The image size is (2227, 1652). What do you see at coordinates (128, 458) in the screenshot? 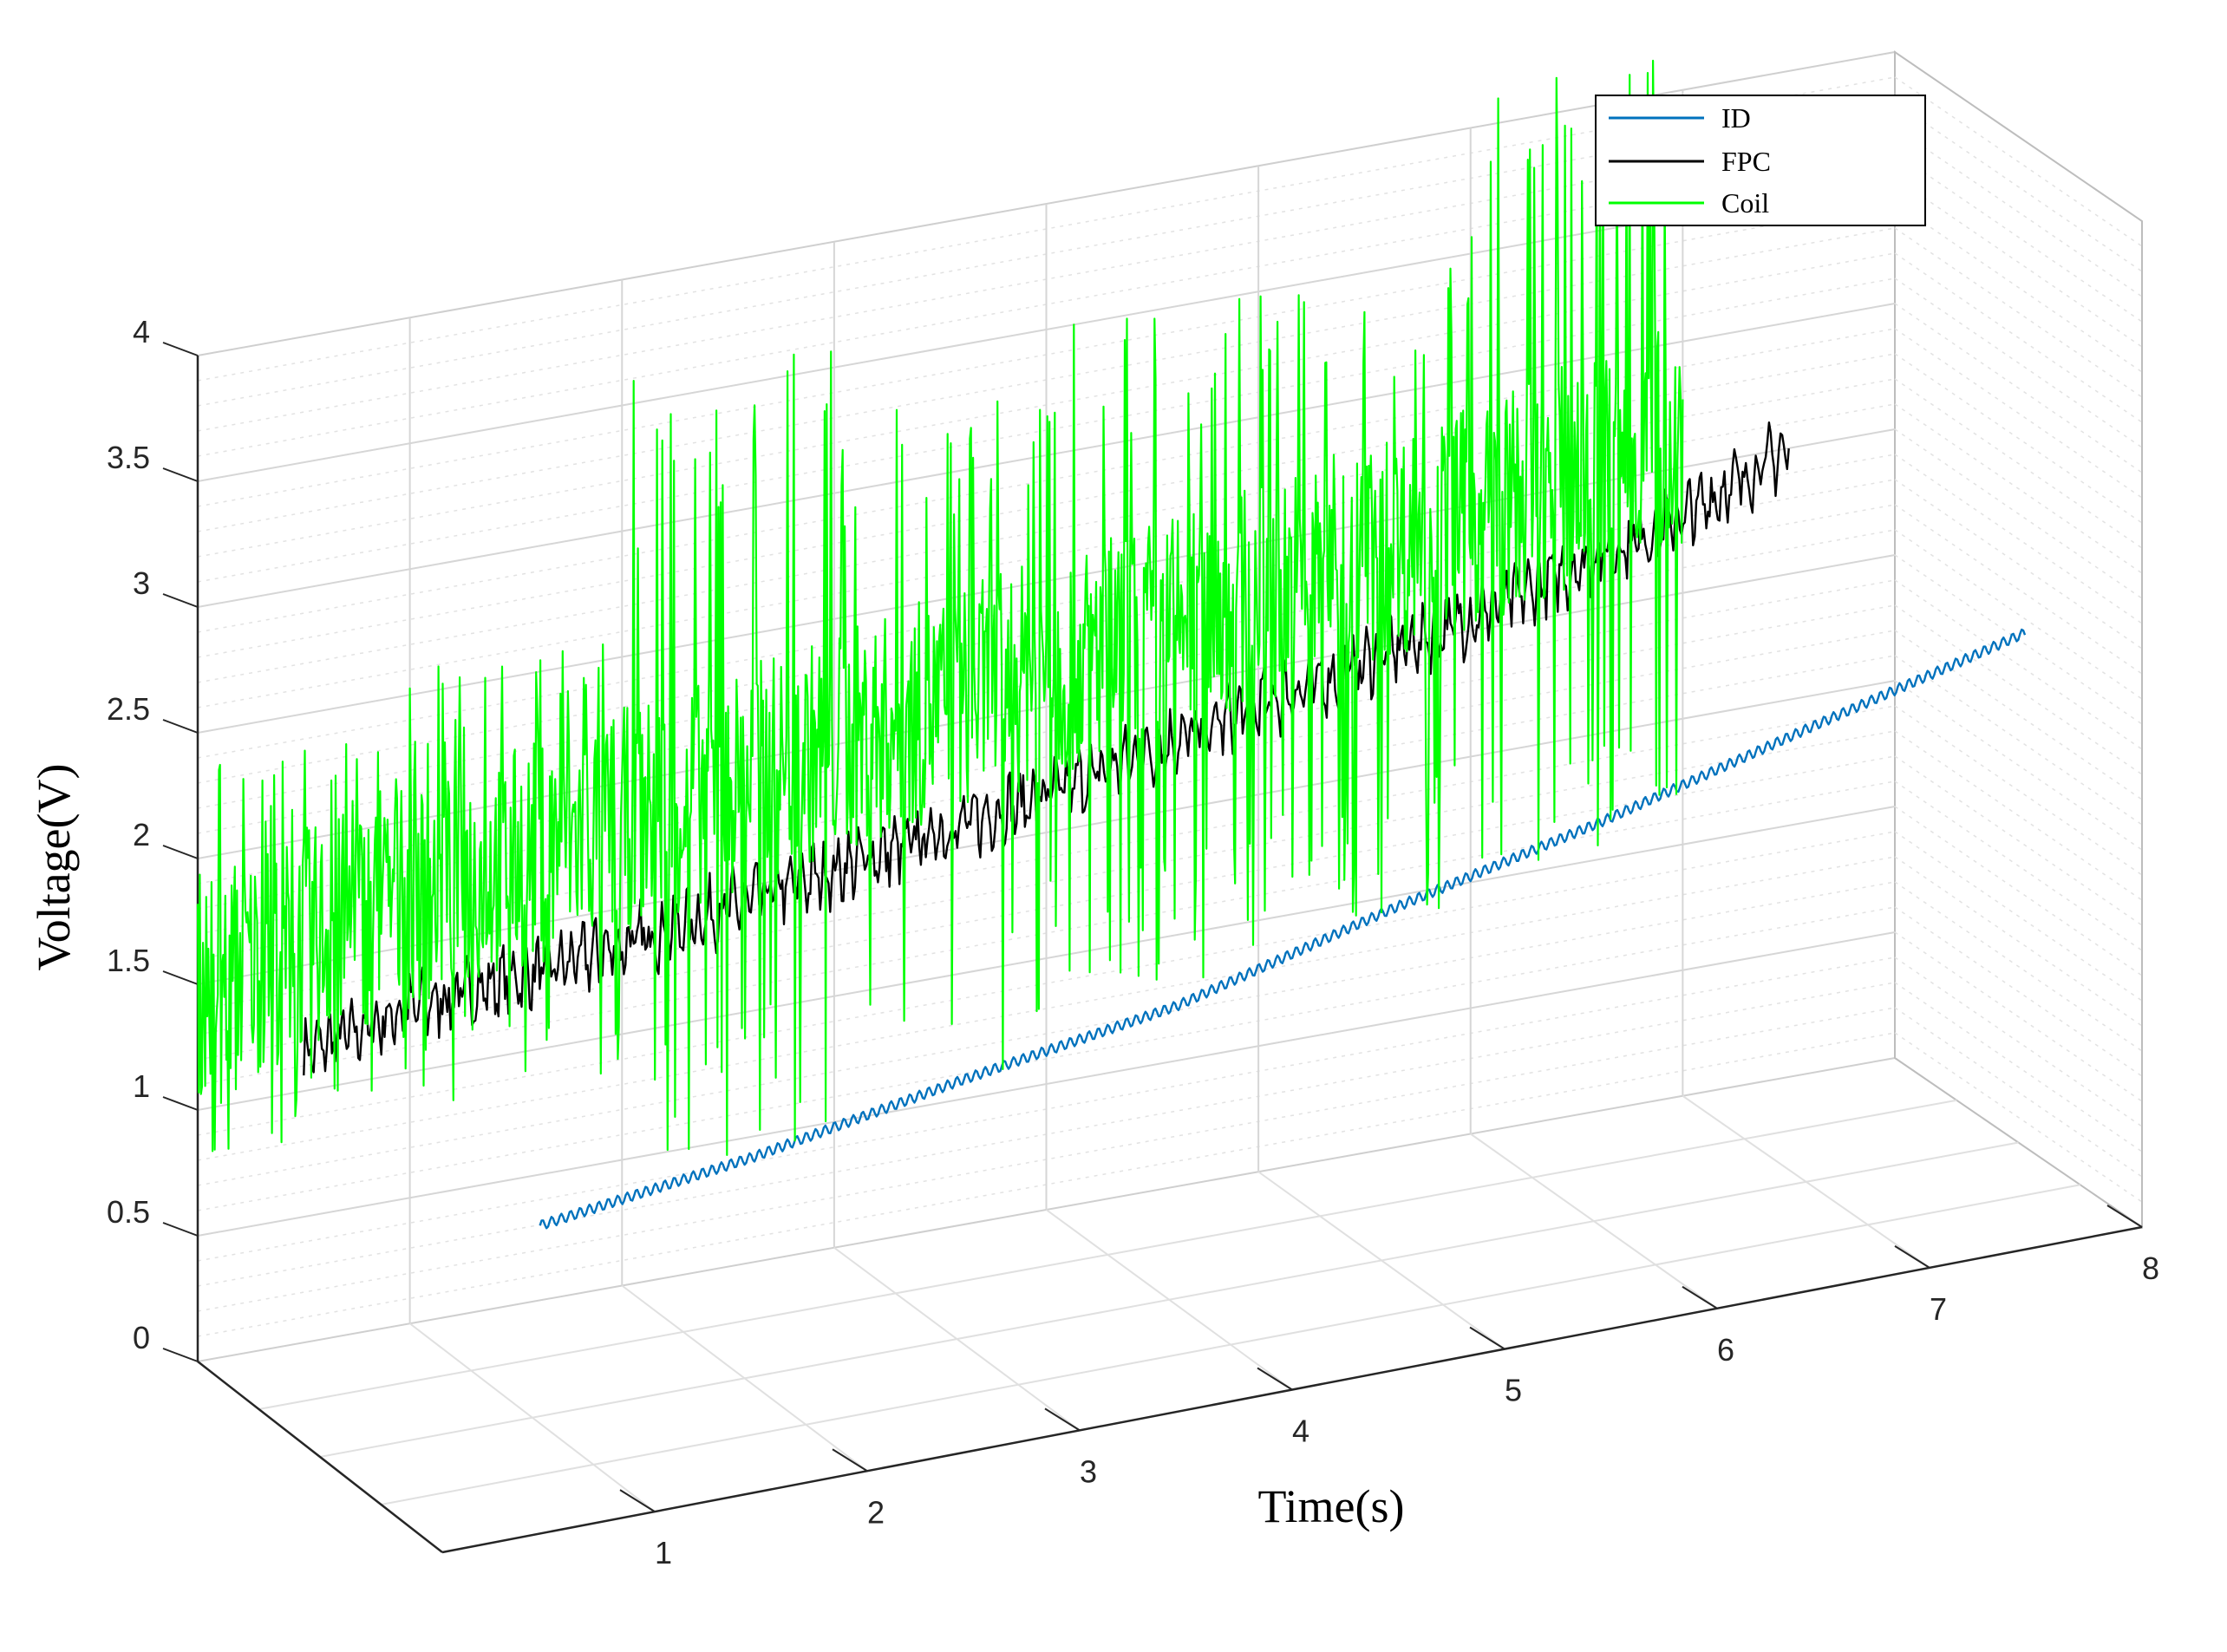
I see `y-tick-label: 3.5` at bounding box center [128, 458].